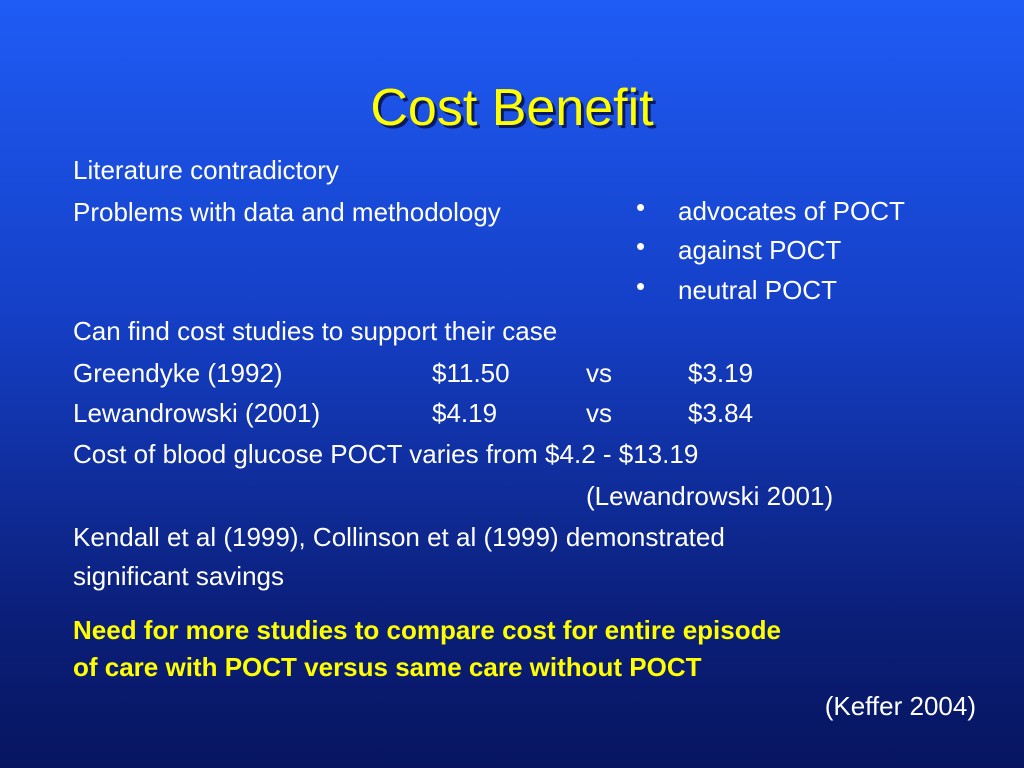  I want to click on study-name: Greendyke (1992), so click(178, 373).